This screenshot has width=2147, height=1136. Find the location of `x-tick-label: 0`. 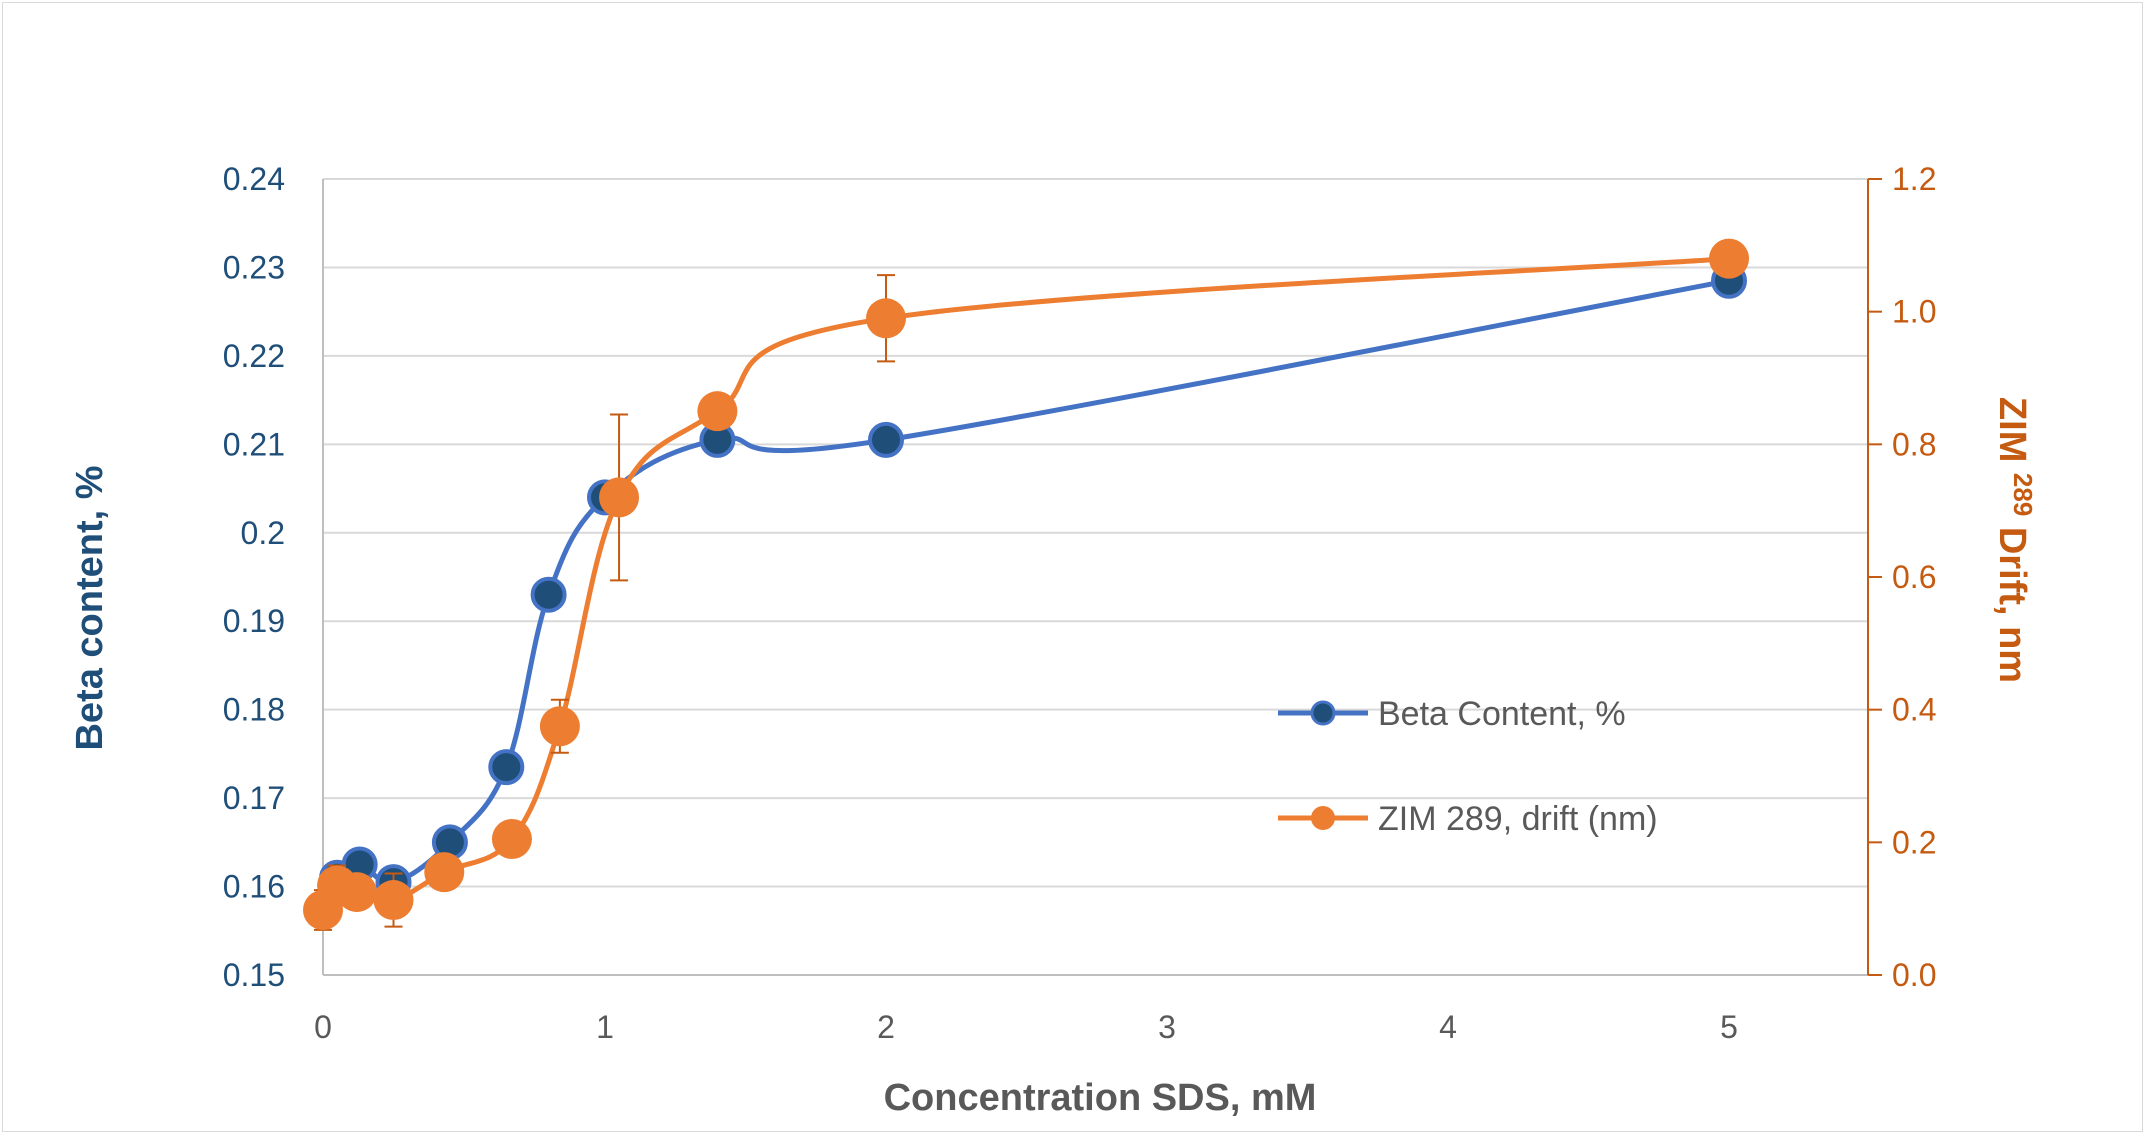

x-tick-label: 0 is located at coordinates (323, 1027).